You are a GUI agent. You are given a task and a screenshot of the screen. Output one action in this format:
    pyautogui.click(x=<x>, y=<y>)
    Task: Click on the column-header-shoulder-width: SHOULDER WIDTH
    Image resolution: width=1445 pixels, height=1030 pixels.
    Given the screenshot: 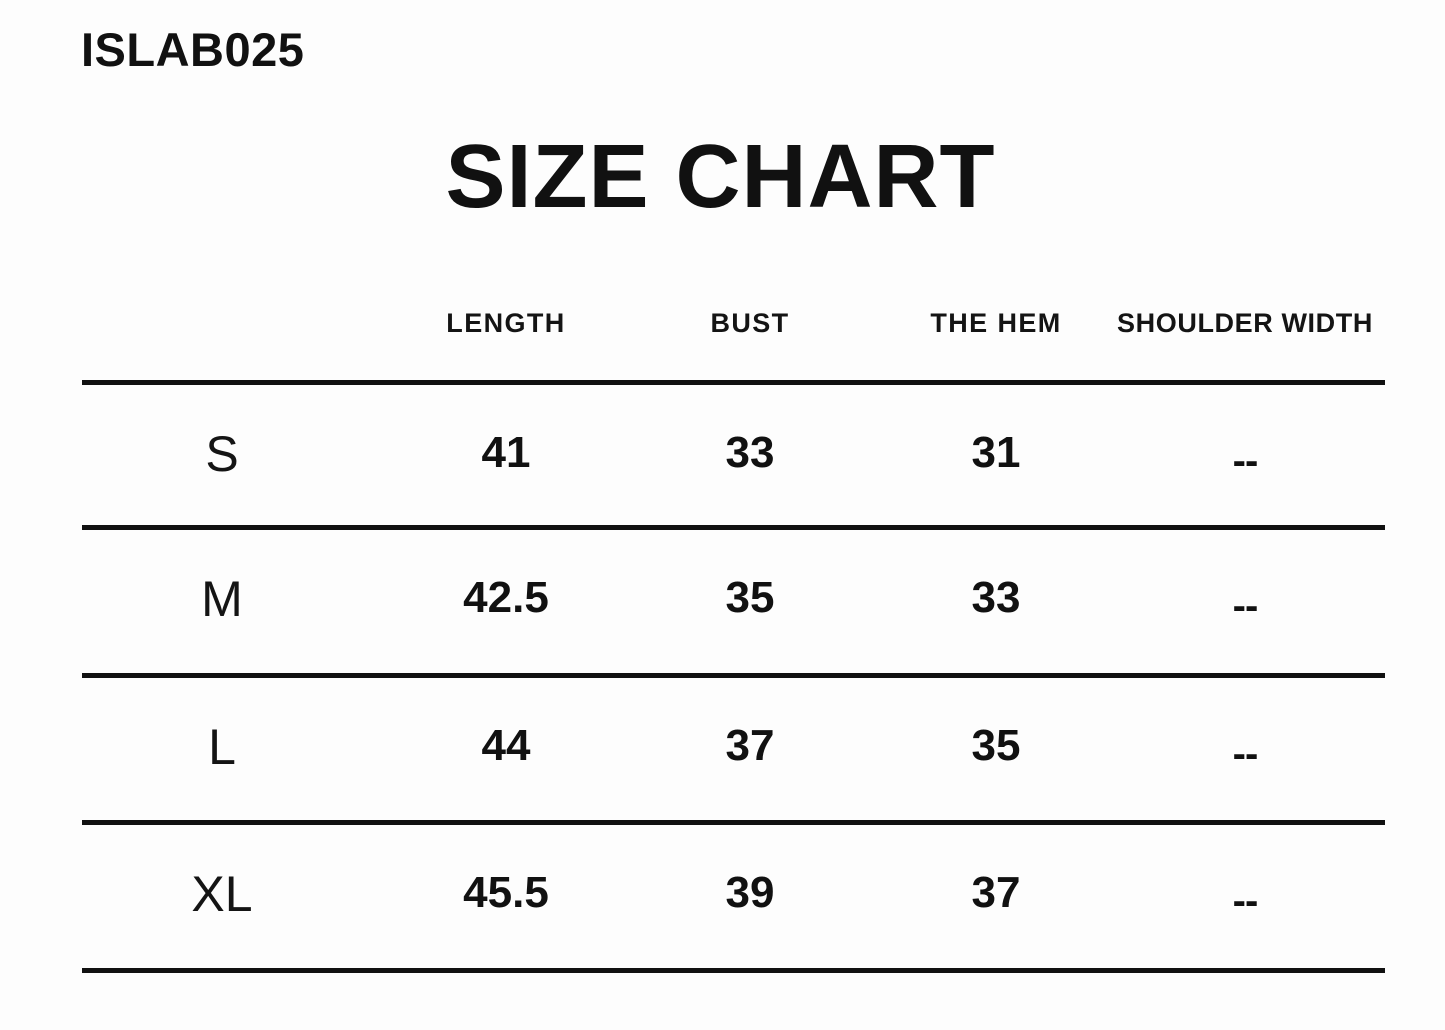 What is the action you would take?
    pyautogui.click(x=1245, y=323)
    